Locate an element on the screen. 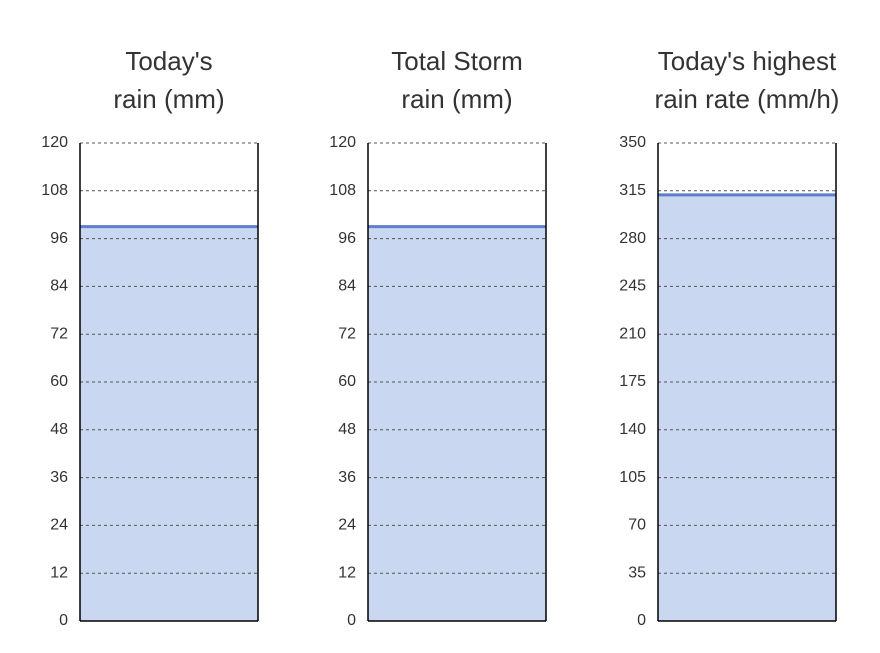  chart-title: Total Storm is located at coordinates (457, 61).